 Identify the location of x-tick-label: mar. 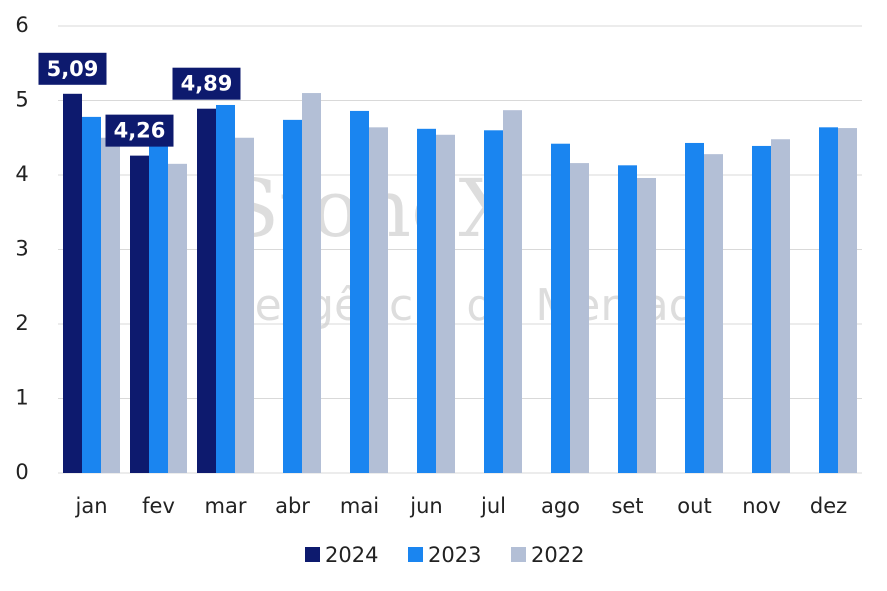
(226, 506).